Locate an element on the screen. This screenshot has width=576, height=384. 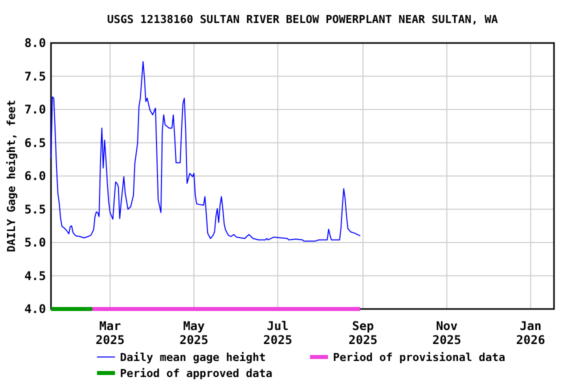
x-tick-label: Jul 2025 is located at coordinates (277, 333).